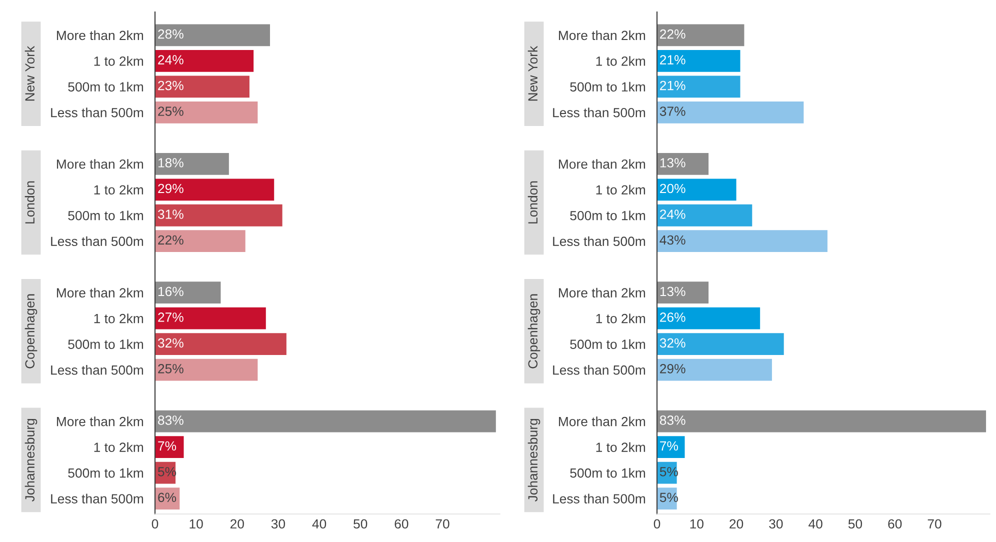 The height and width of the screenshot is (542, 996). I want to click on data-label: 31%, so click(171, 214).